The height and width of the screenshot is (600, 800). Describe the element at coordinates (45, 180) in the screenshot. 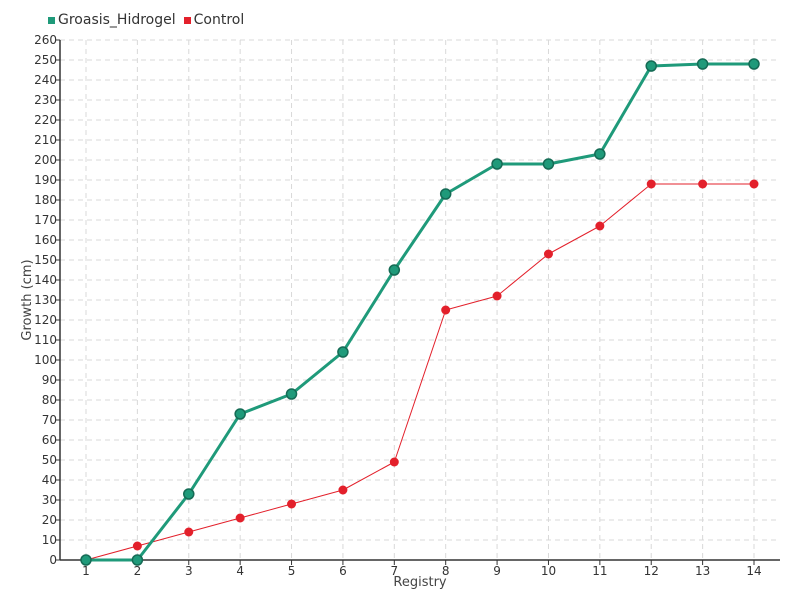

I see `y-tick-label: 190` at that location.